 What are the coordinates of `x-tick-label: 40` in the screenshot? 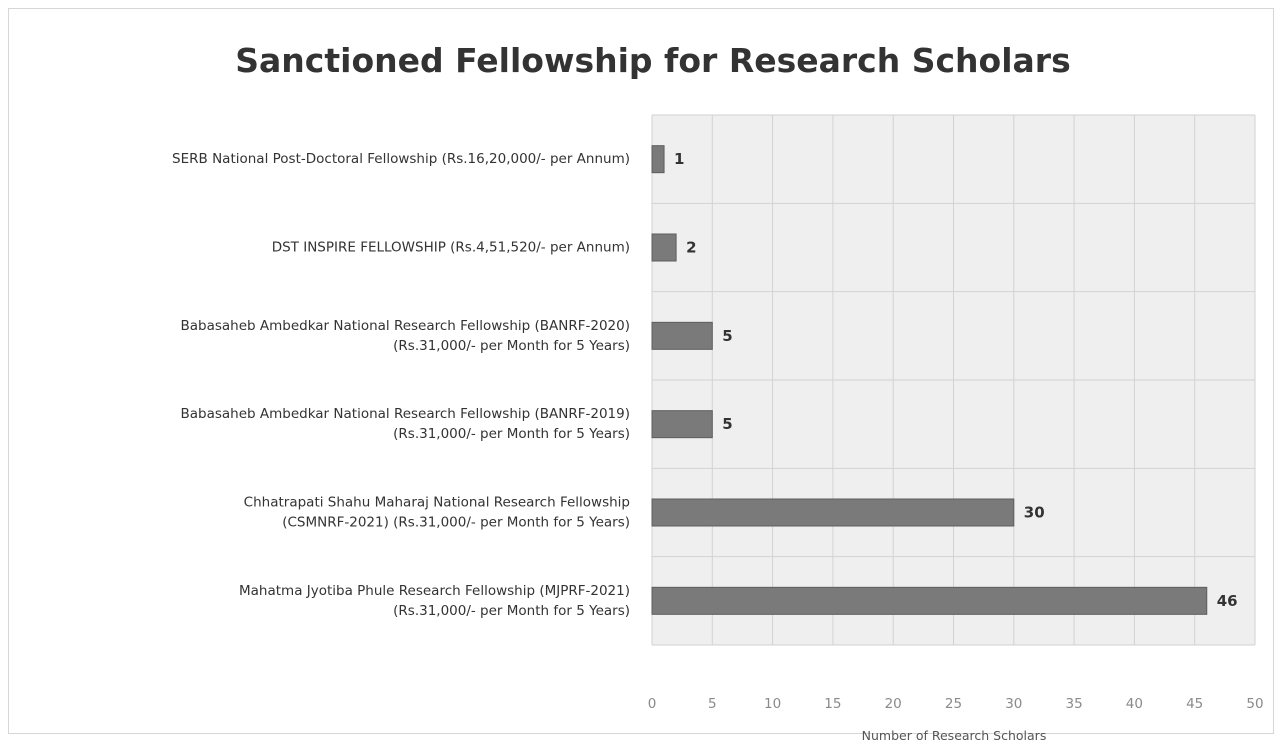 It's located at (1134, 704).